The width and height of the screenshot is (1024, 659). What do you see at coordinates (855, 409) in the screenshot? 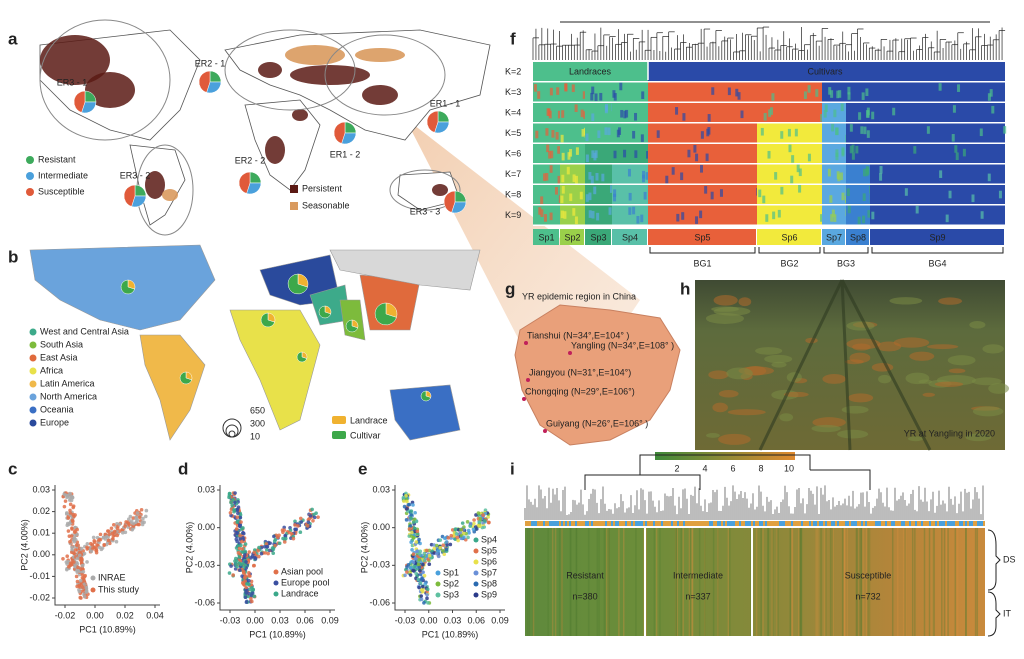
I see `crop-patch` at bounding box center [855, 409].